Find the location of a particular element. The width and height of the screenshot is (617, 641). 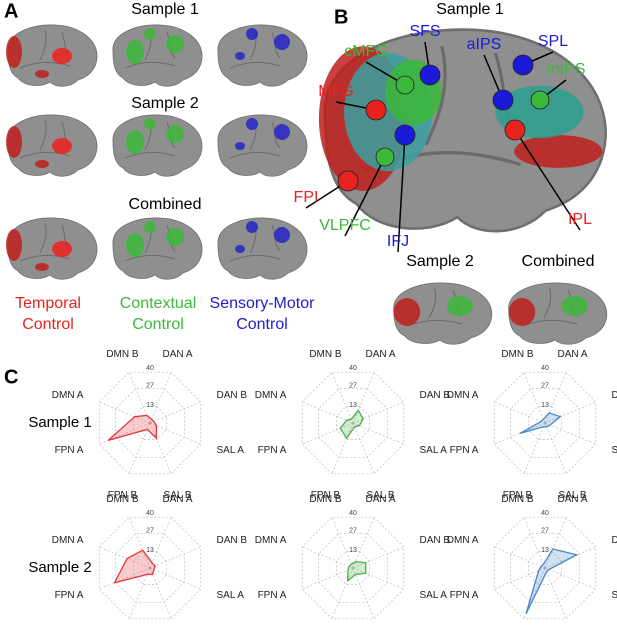

panel-label: B is located at coordinates (341, 17).